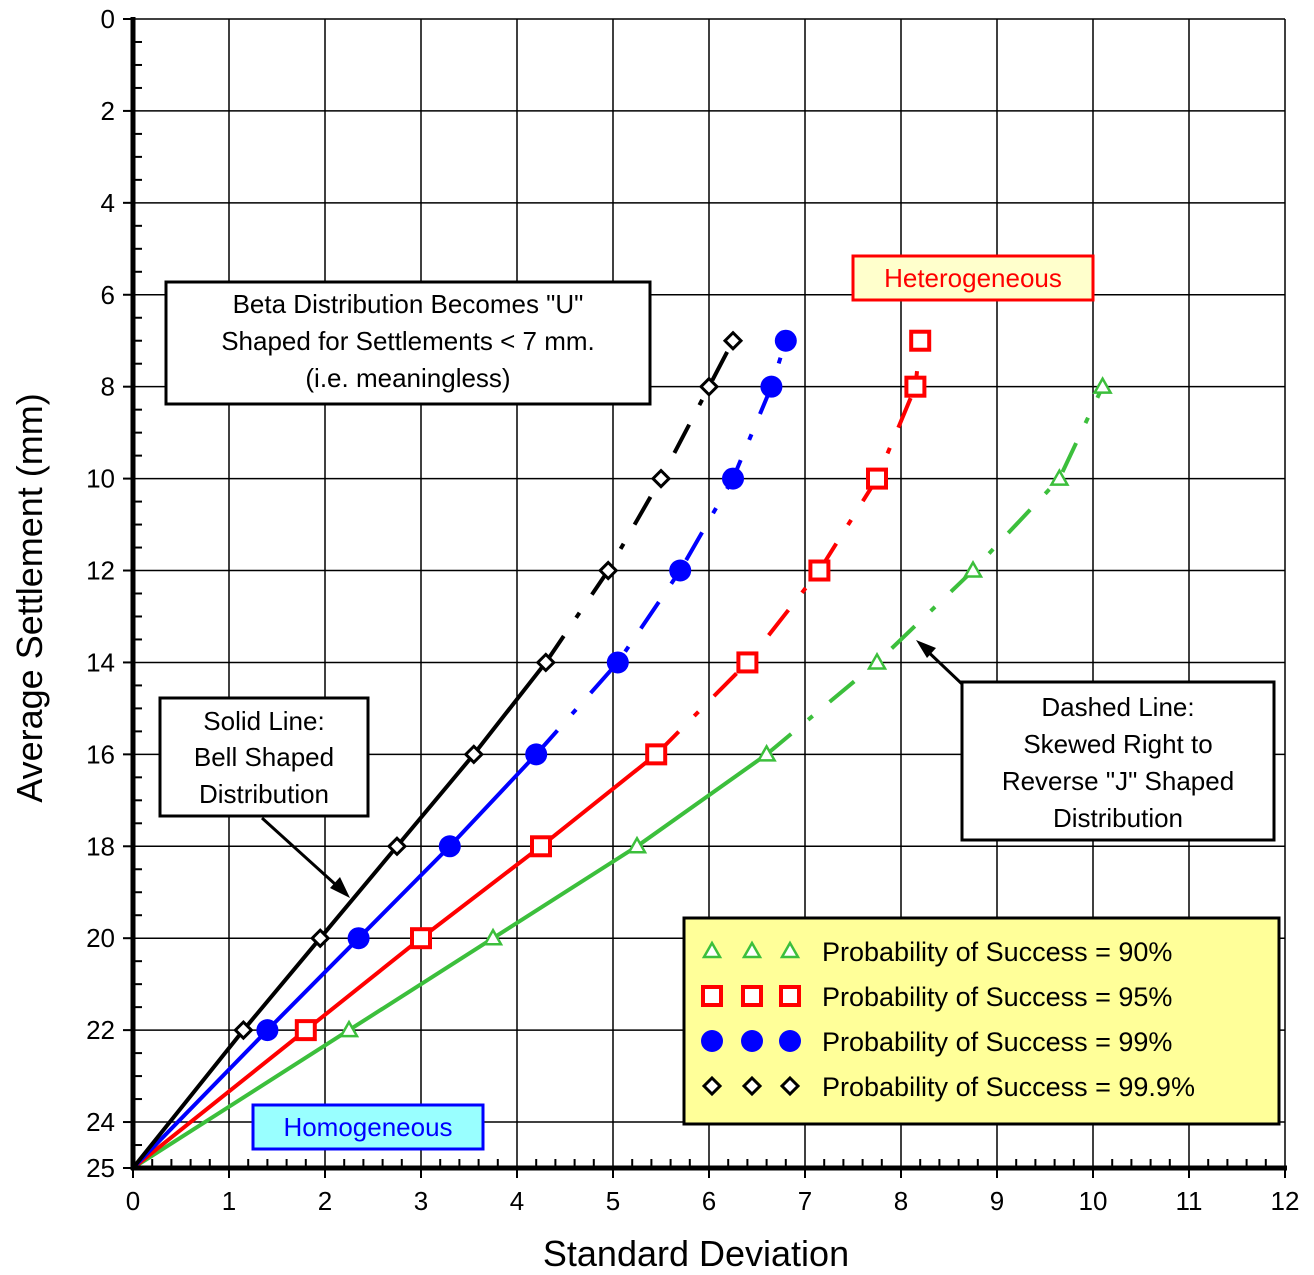 The image size is (1314, 1275). What do you see at coordinates (304, 856) in the screenshot?
I see `solid-arrow-line` at bounding box center [304, 856].